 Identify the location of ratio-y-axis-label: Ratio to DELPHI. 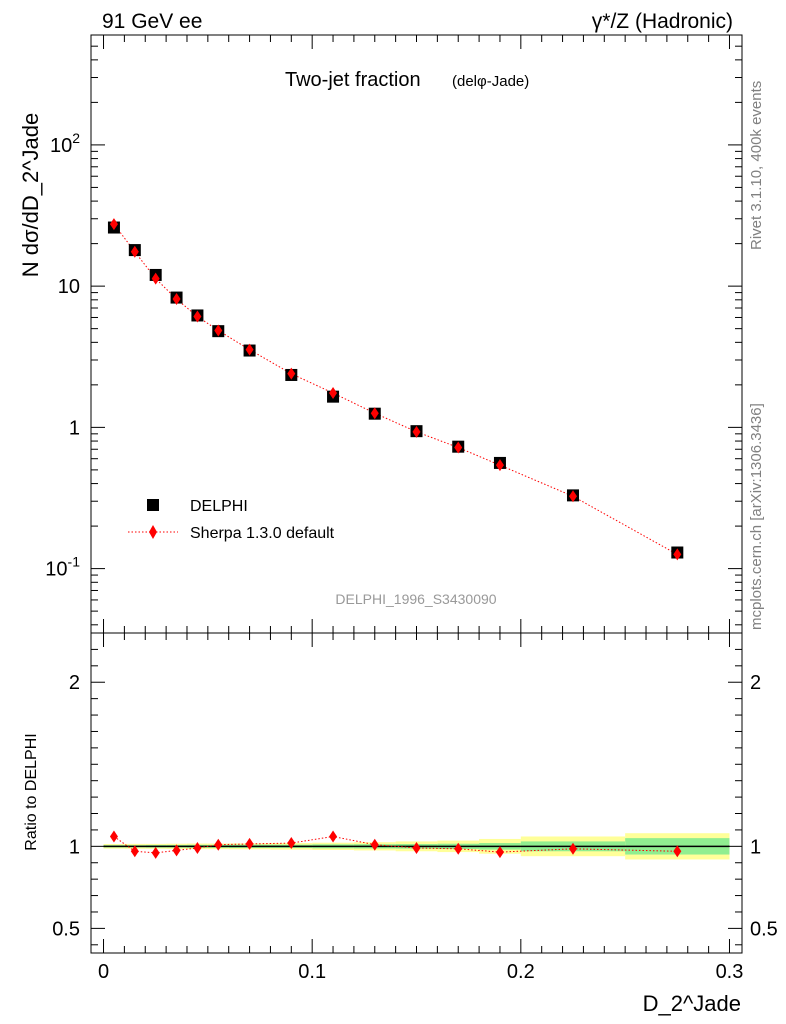
(31, 791).